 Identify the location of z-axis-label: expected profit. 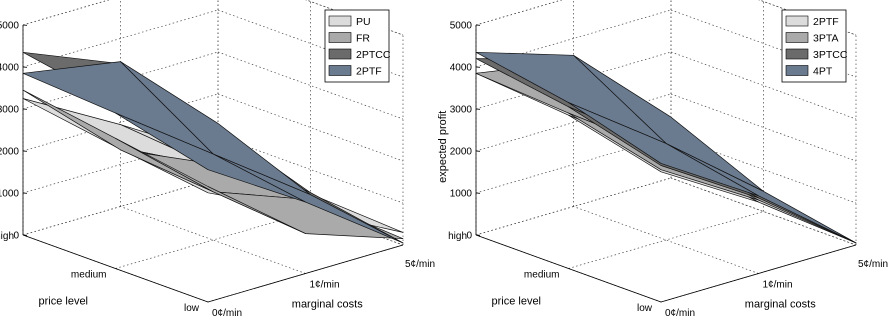
(443, 147).